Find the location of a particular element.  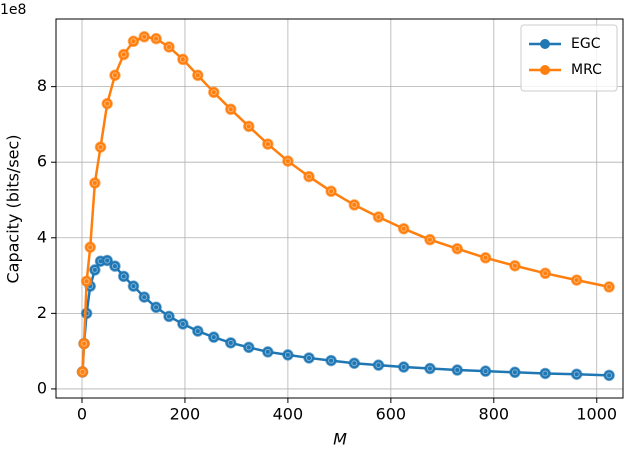

legend-marker is located at coordinates (545, 70).